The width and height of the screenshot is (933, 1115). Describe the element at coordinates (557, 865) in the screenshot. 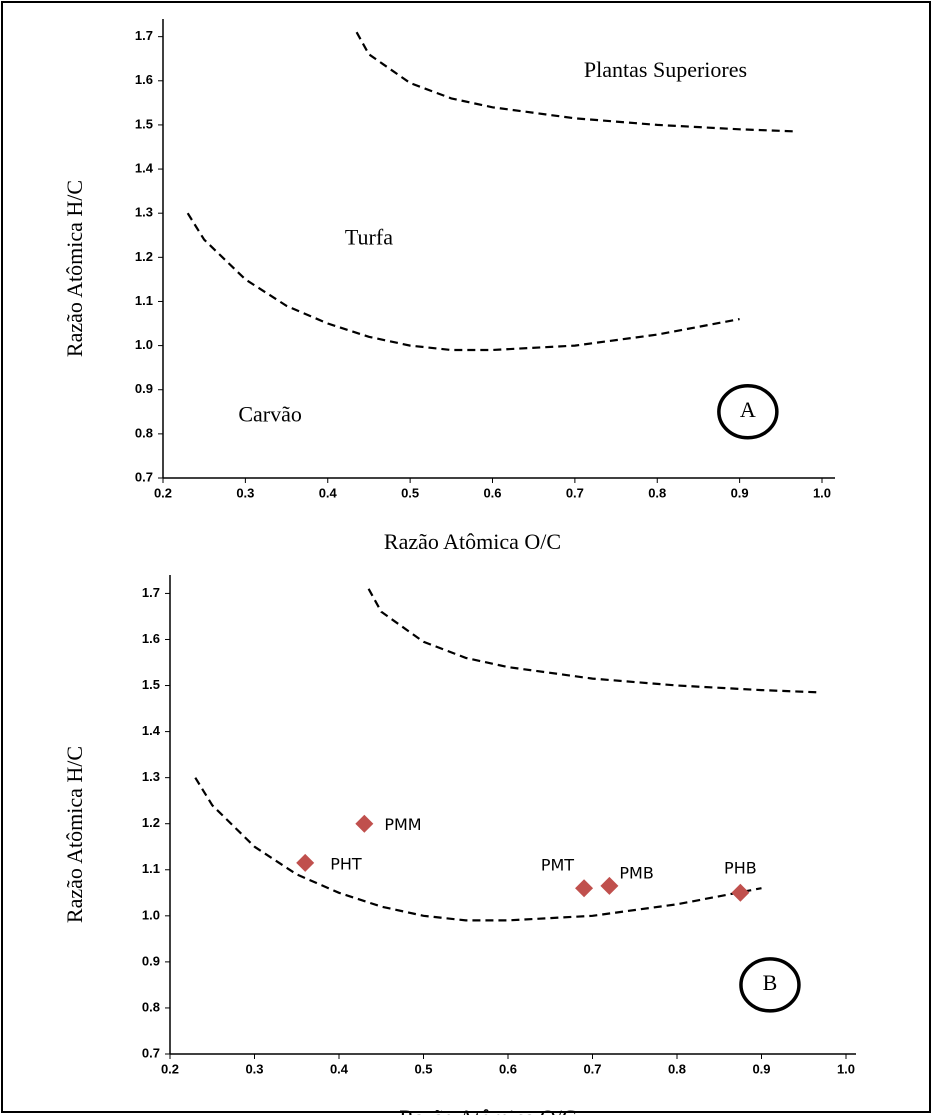

I see `point-label: PMT` at that location.